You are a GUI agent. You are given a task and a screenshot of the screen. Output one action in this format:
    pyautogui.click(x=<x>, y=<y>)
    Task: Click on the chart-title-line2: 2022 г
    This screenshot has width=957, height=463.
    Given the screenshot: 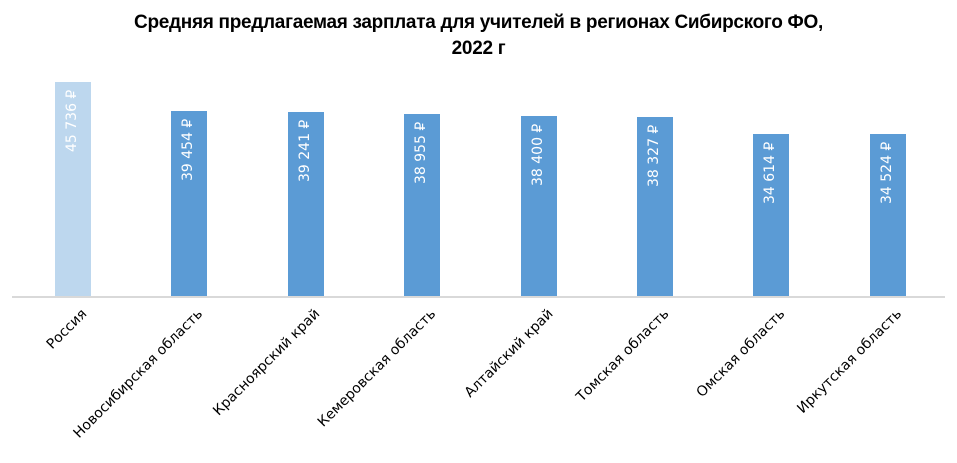 What is the action you would take?
    pyautogui.click(x=478, y=48)
    